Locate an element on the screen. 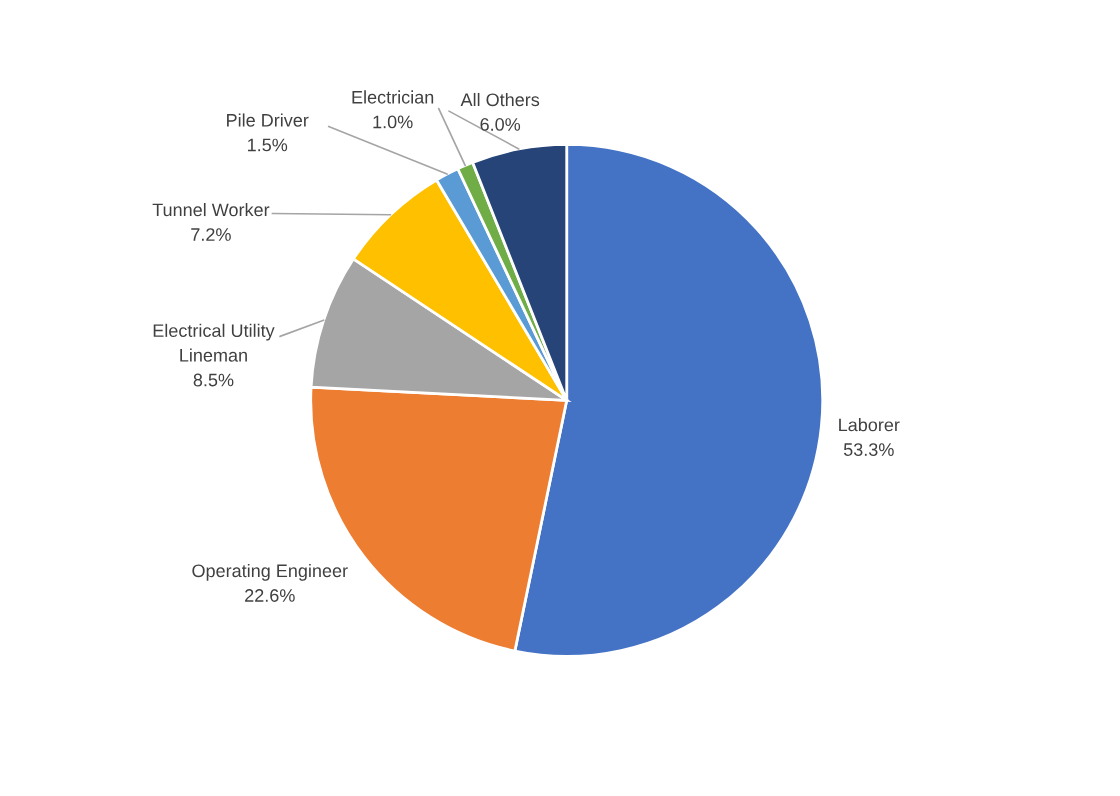 The image size is (1120, 796). data-label: 7.2% is located at coordinates (211, 234).